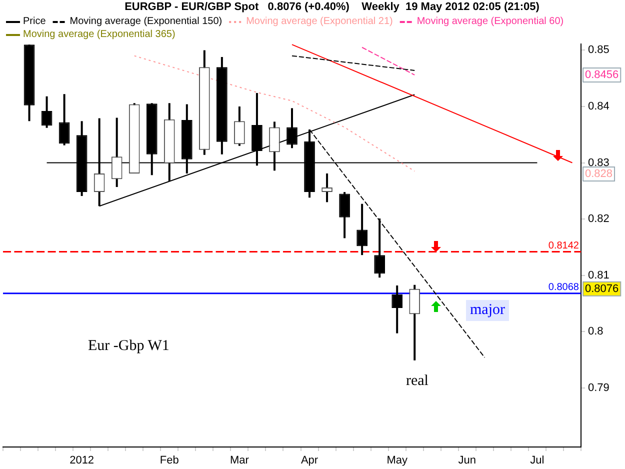  What do you see at coordinates (397, 460) in the screenshot?
I see `x-tick-label: May` at bounding box center [397, 460].